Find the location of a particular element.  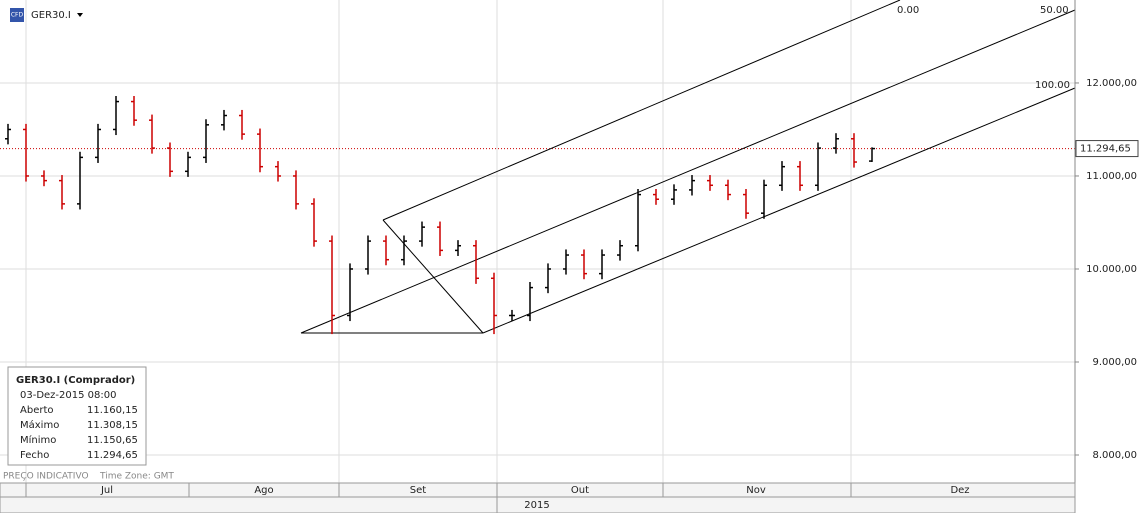

info-value: 11.150,65 is located at coordinates (112, 440).